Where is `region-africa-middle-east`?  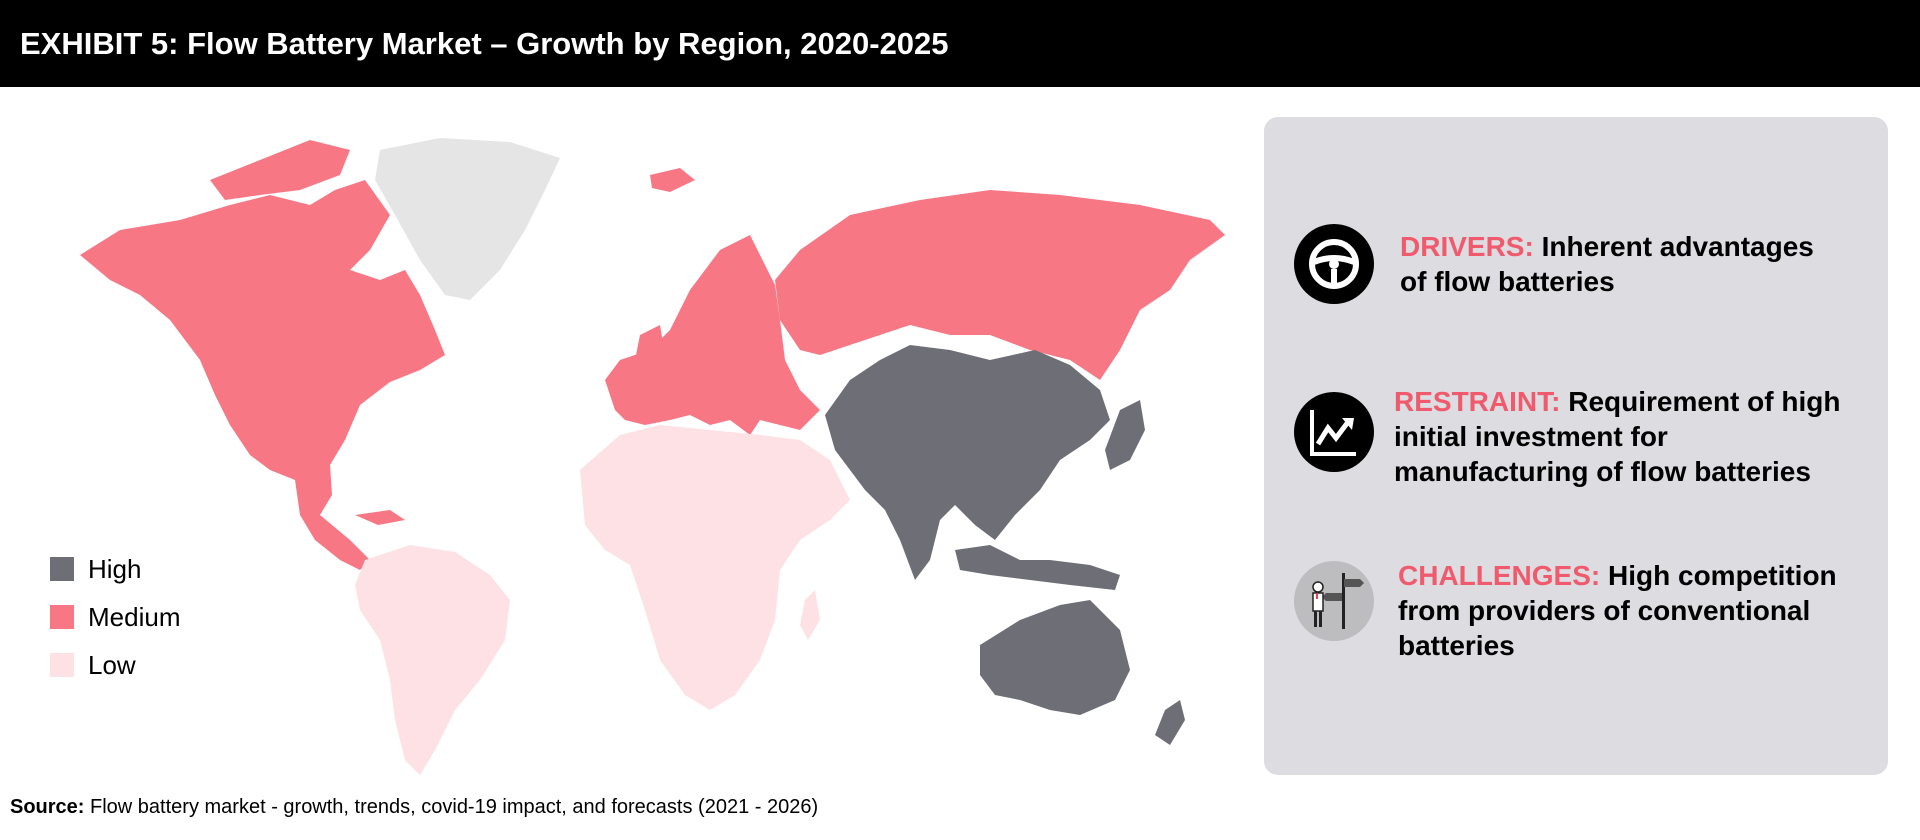
region-africa-middle-east is located at coordinates (715, 567).